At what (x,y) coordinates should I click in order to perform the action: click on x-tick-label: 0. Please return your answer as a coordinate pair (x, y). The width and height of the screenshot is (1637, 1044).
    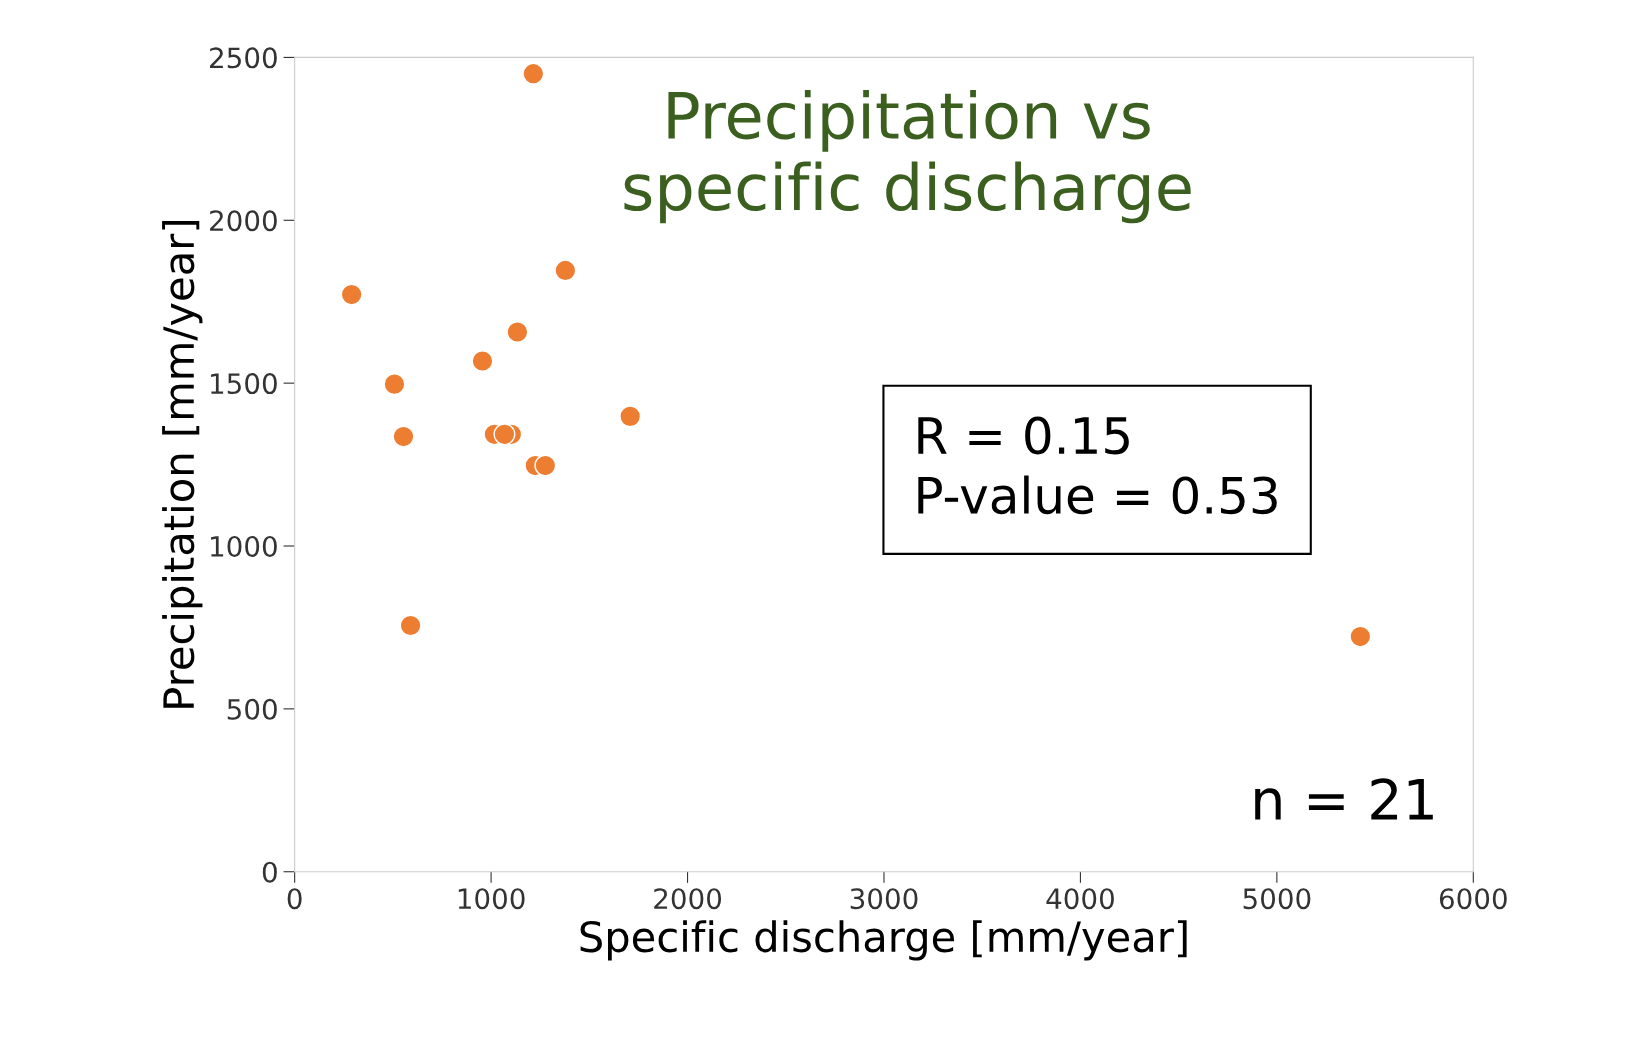
    Looking at the image, I should click on (294, 899).